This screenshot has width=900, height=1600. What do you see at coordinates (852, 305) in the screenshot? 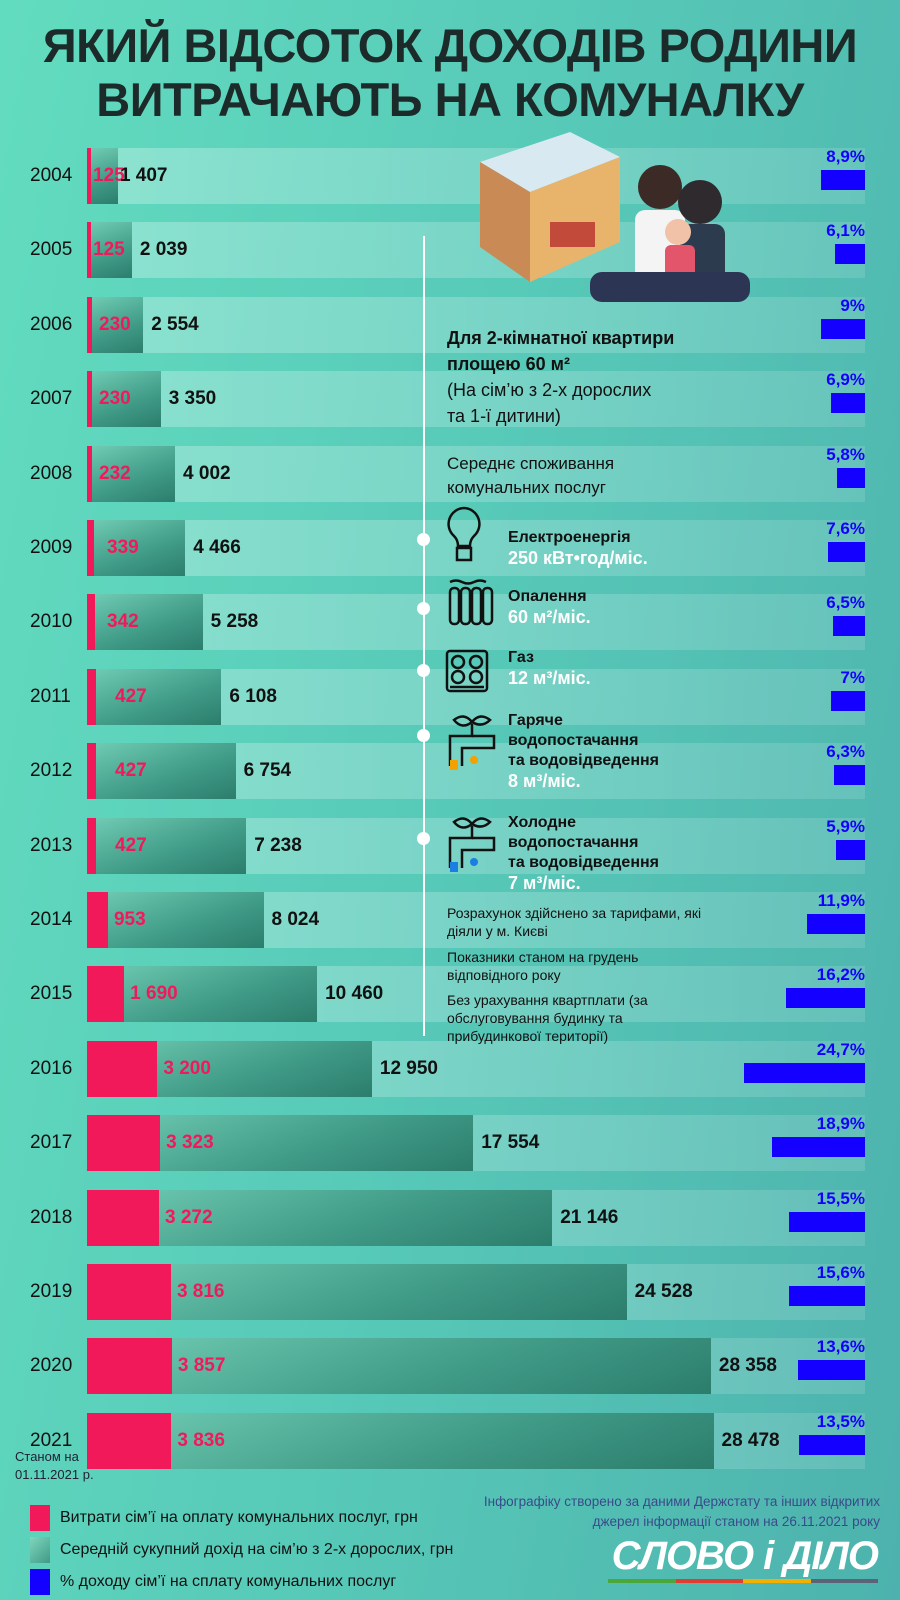
I see `percent-value-label: 9%` at bounding box center [852, 305].